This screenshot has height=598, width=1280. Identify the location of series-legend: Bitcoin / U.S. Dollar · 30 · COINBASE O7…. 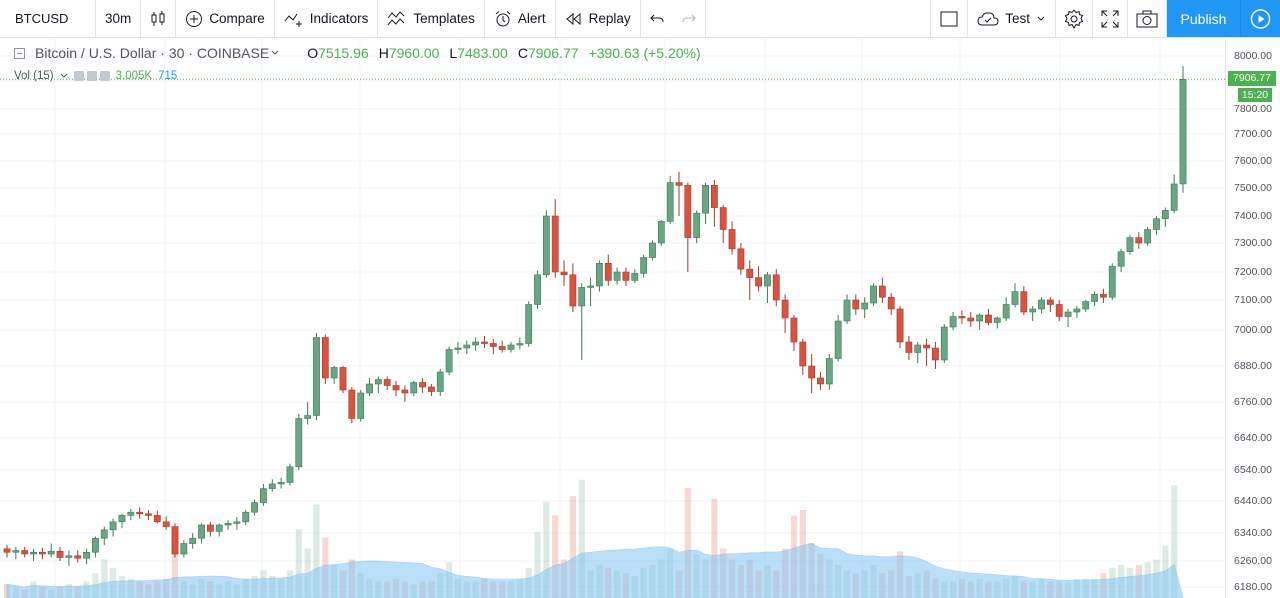
(357, 53).